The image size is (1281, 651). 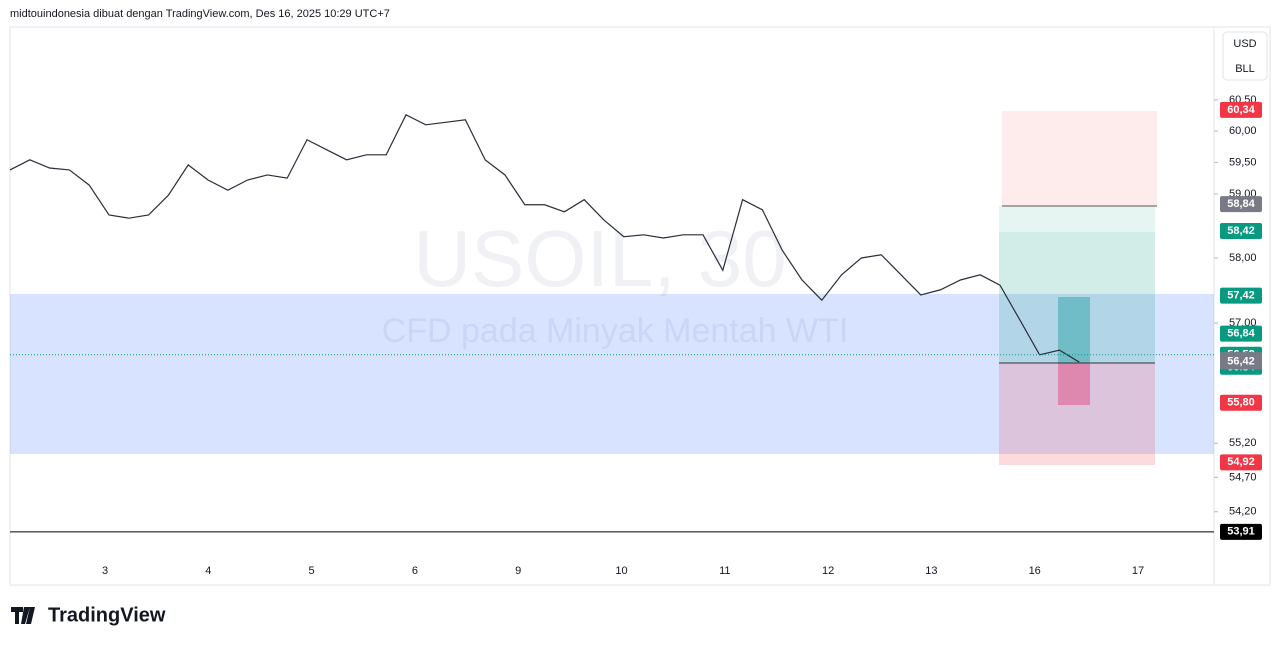 What do you see at coordinates (724, 571) in the screenshot?
I see `x-tick-label: 11` at bounding box center [724, 571].